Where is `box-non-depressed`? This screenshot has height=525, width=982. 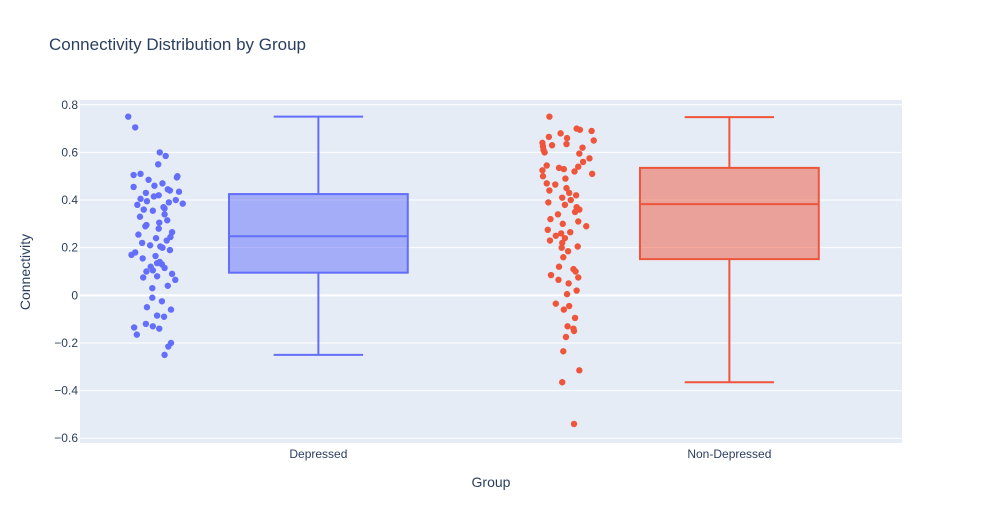 box-non-depressed is located at coordinates (729, 250).